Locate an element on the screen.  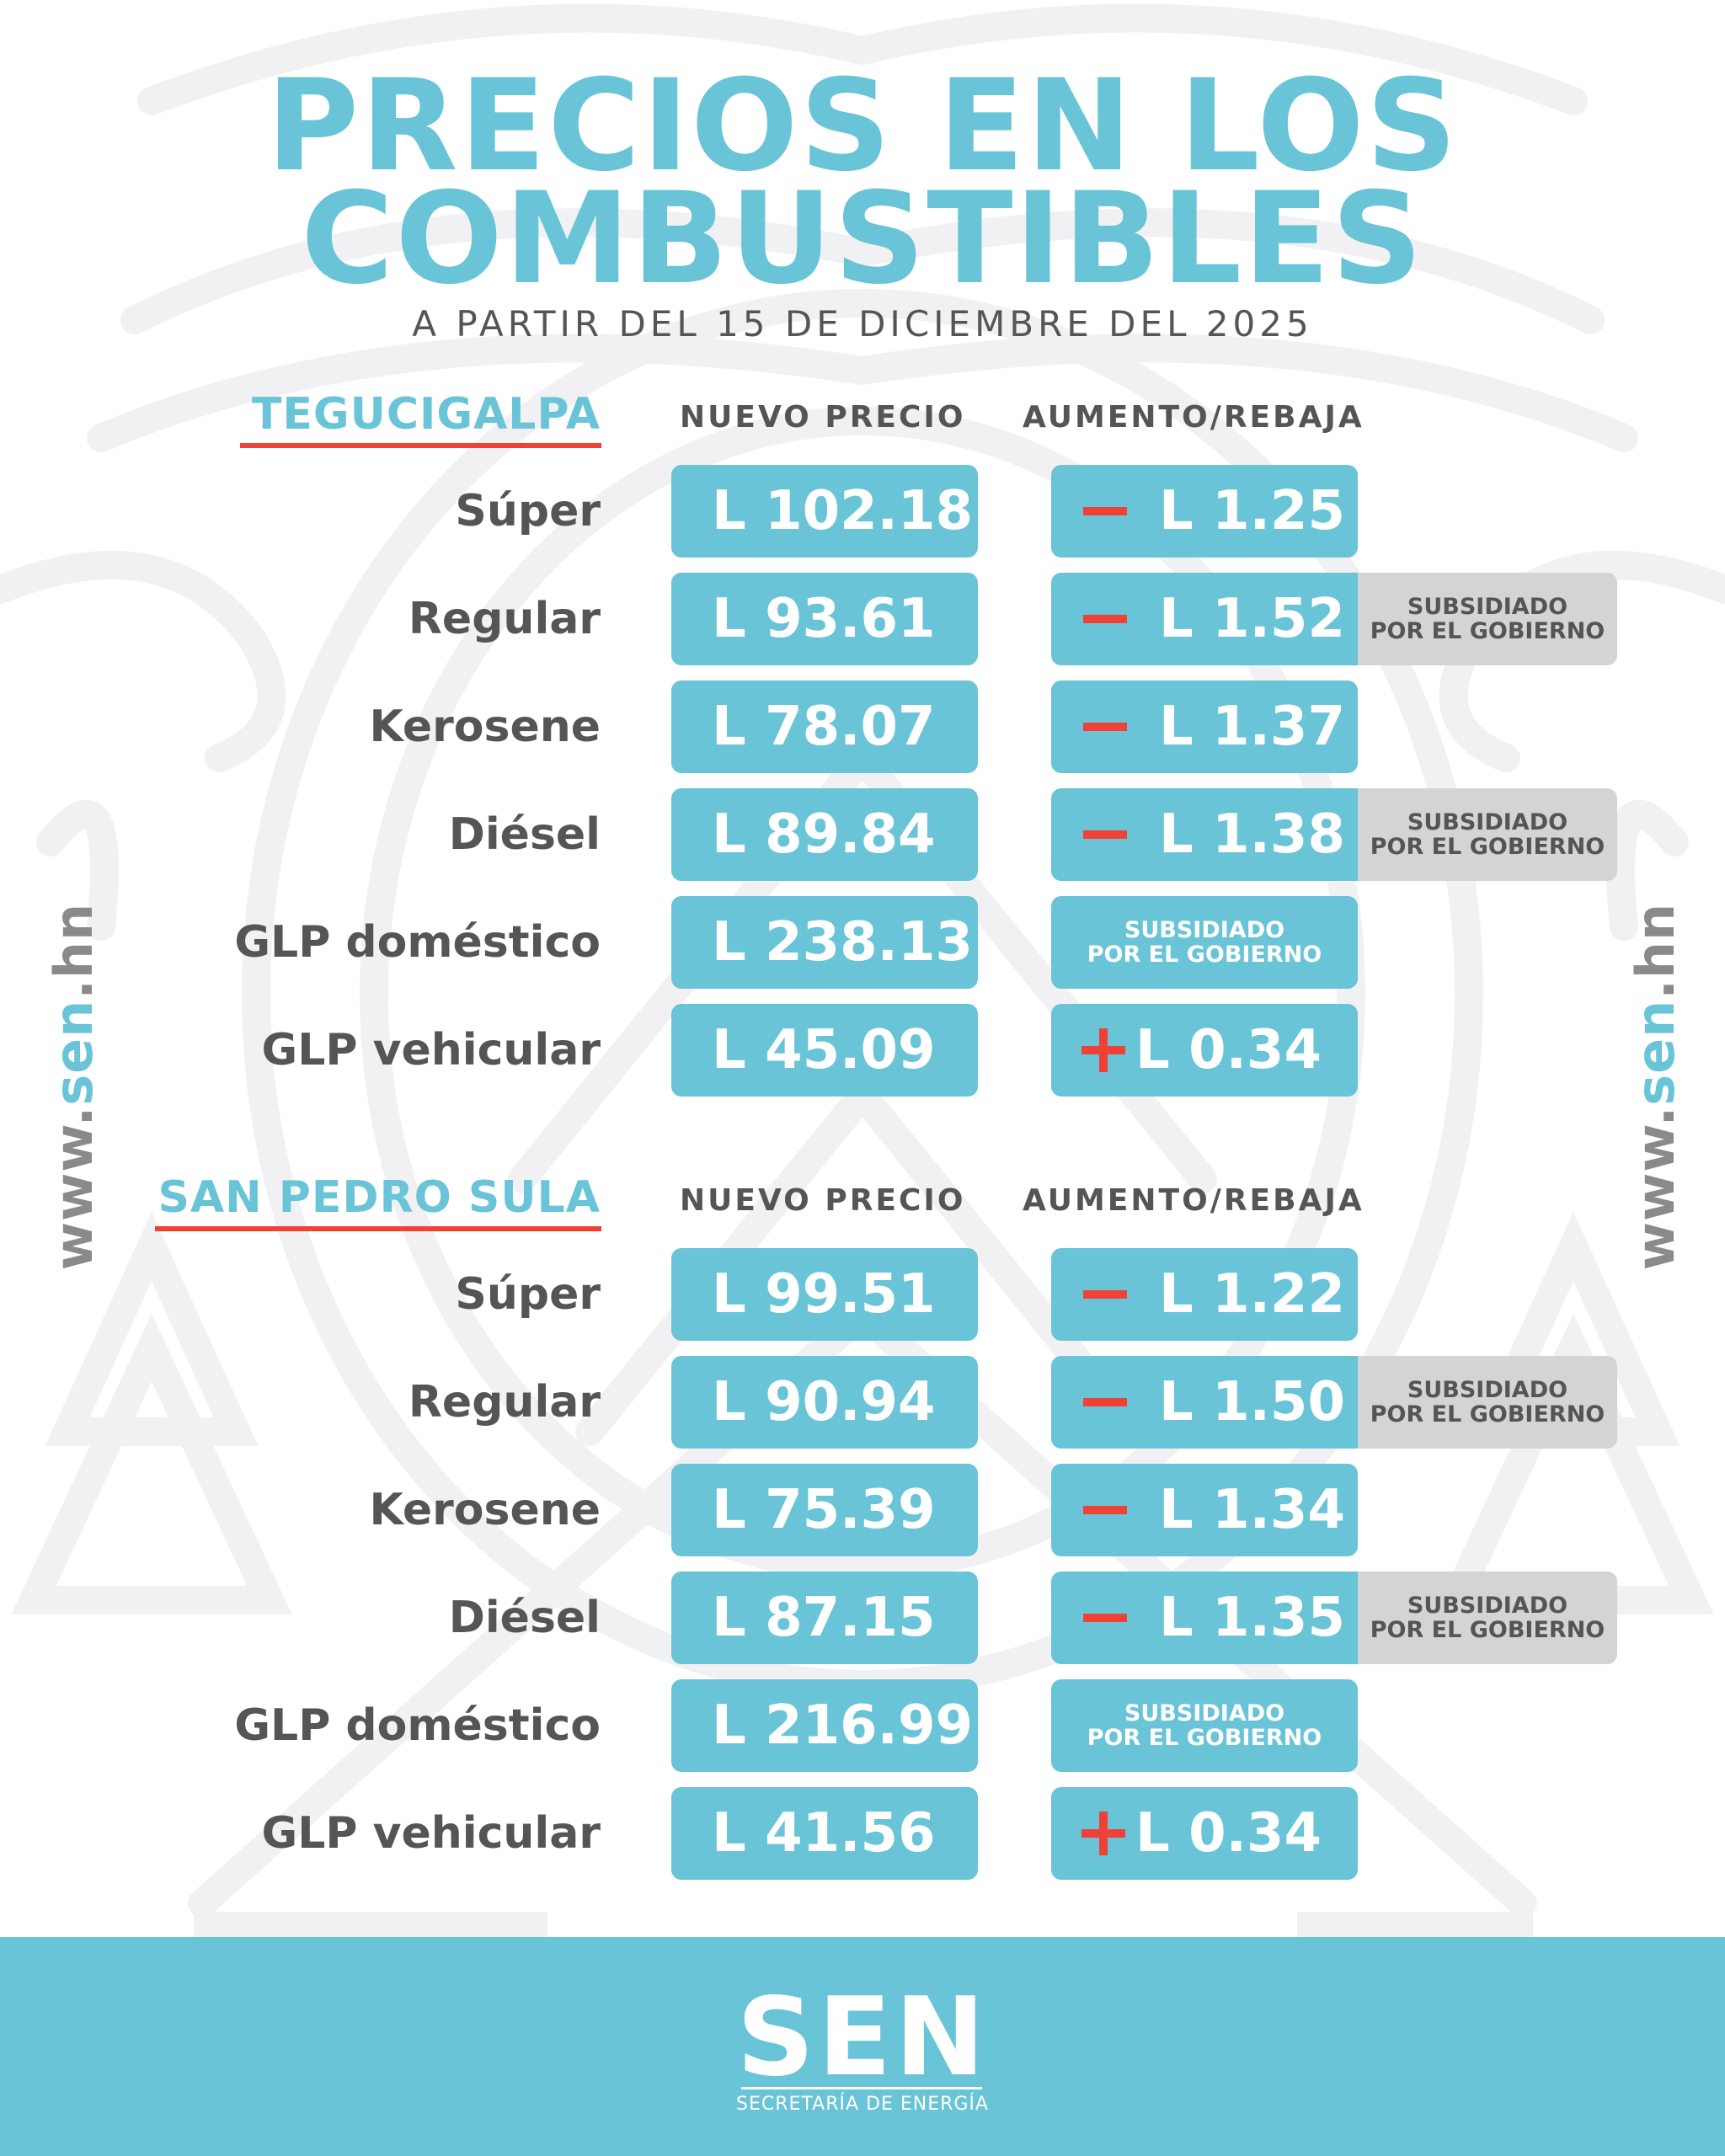
fuel-label: GLP doméstico is located at coordinates (417, 1725).